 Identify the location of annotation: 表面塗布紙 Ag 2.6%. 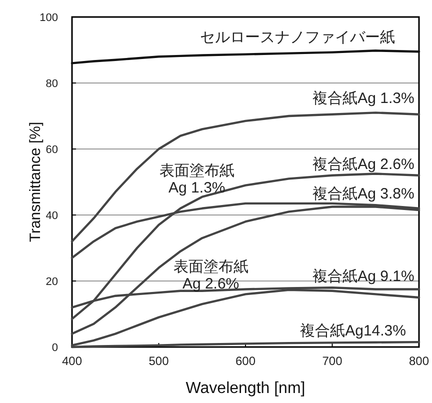
(210, 275).